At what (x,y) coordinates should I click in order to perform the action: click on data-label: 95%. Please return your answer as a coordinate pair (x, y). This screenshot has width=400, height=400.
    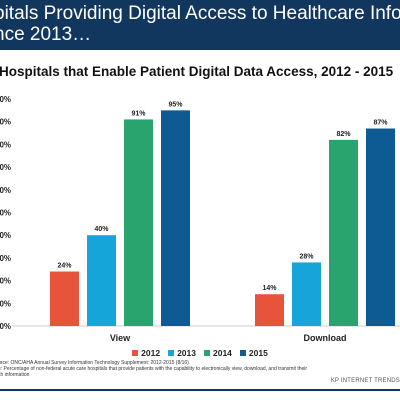
    Looking at the image, I should click on (175, 104).